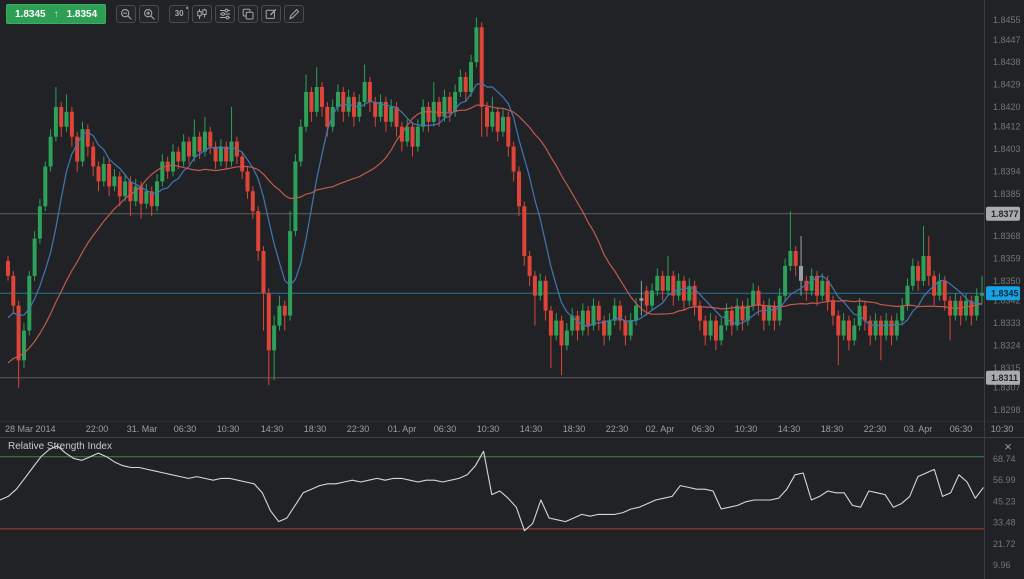 The width and height of the screenshot is (1024, 579). I want to click on indicators-button, so click(225, 14).